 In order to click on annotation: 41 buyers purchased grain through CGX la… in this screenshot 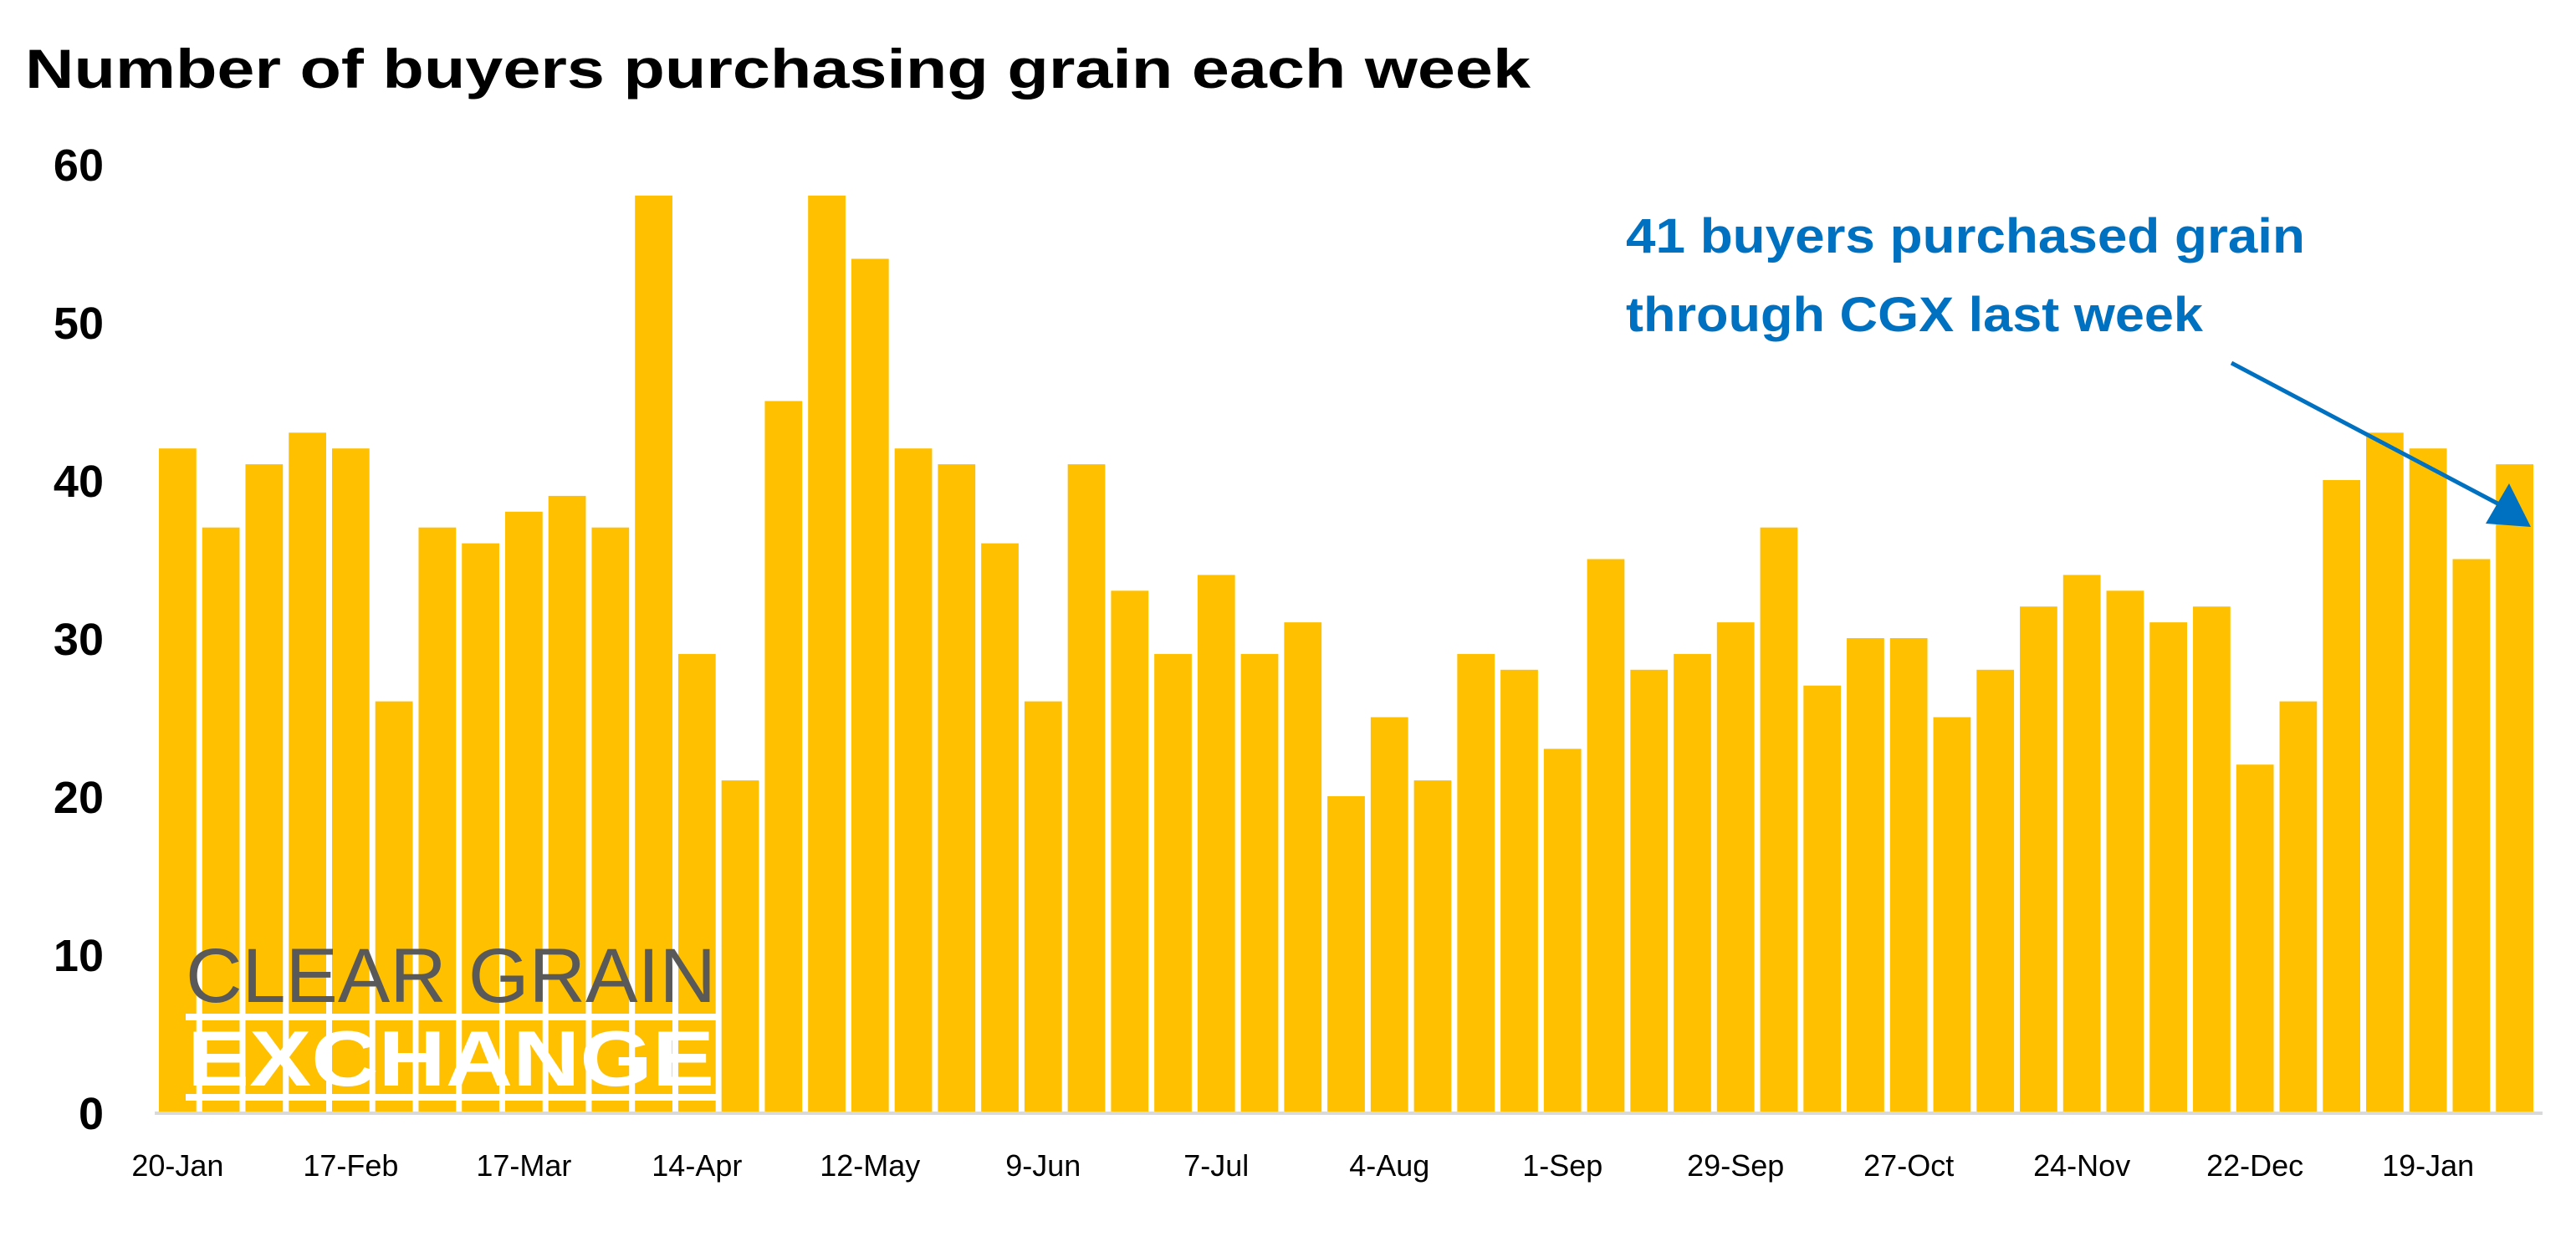, I will do `click(2078, 368)`.